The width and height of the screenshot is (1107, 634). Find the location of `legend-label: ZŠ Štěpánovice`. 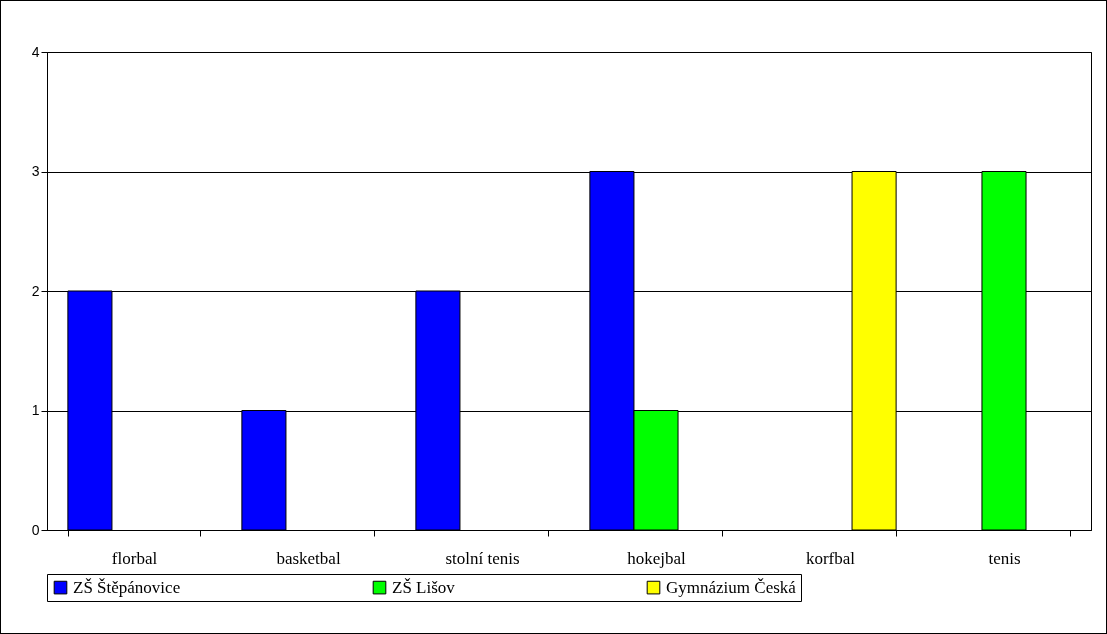

legend-label: ZŠ Štěpánovice is located at coordinates (127, 587).